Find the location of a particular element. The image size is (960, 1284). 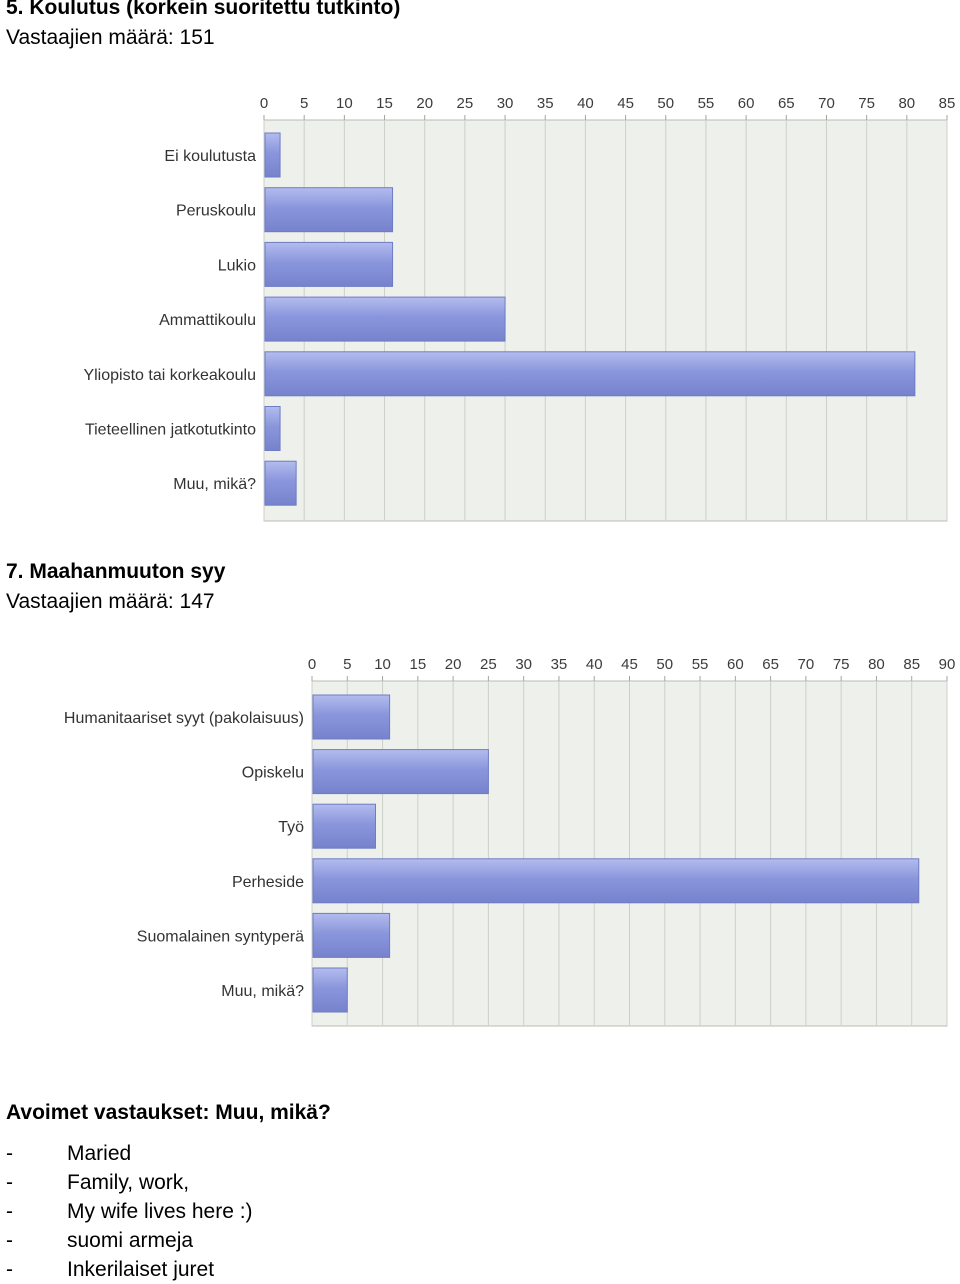

category-label: Opiskelu is located at coordinates (273, 773).